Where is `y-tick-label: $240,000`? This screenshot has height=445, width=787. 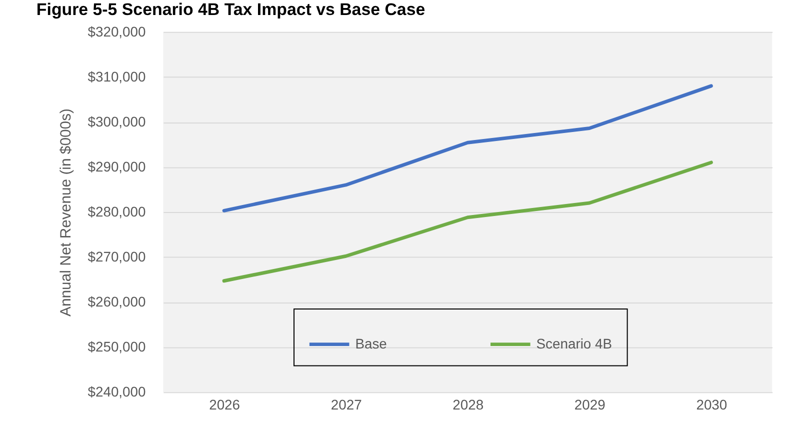
y-tick-label: $240,000 is located at coordinates (117, 392).